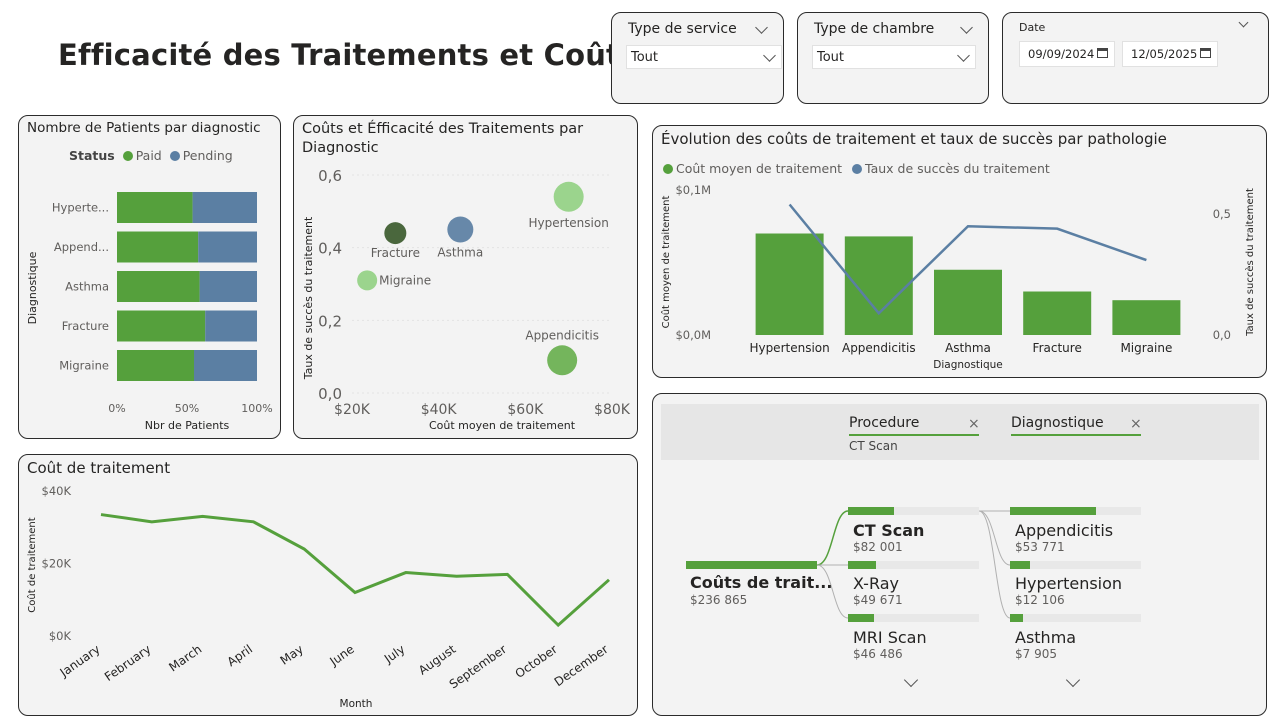  Describe the element at coordinates (32, 564) in the screenshot. I see `y-axis-label: Coût de traitement` at that location.